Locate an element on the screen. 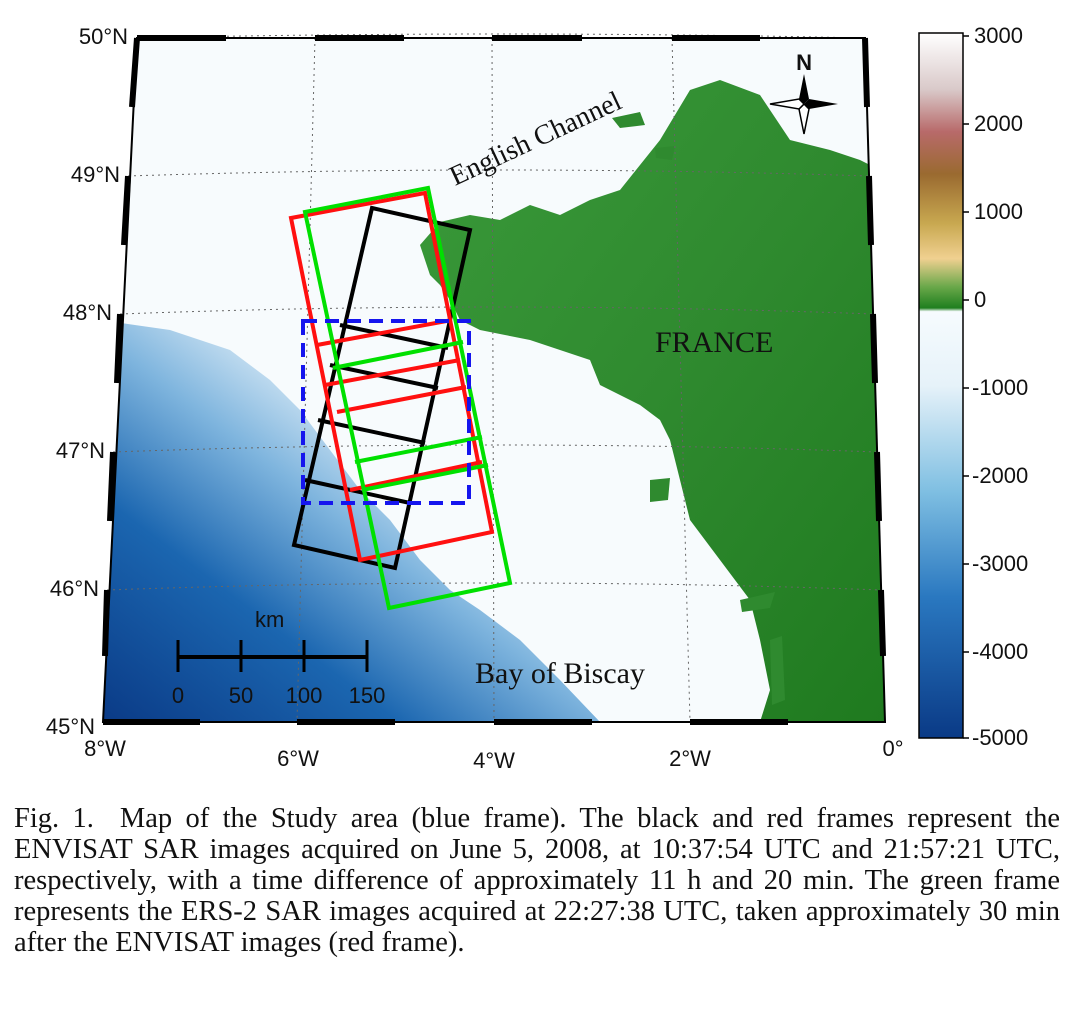  colorbar-label: -3000 is located at coordinates (1000, 563).